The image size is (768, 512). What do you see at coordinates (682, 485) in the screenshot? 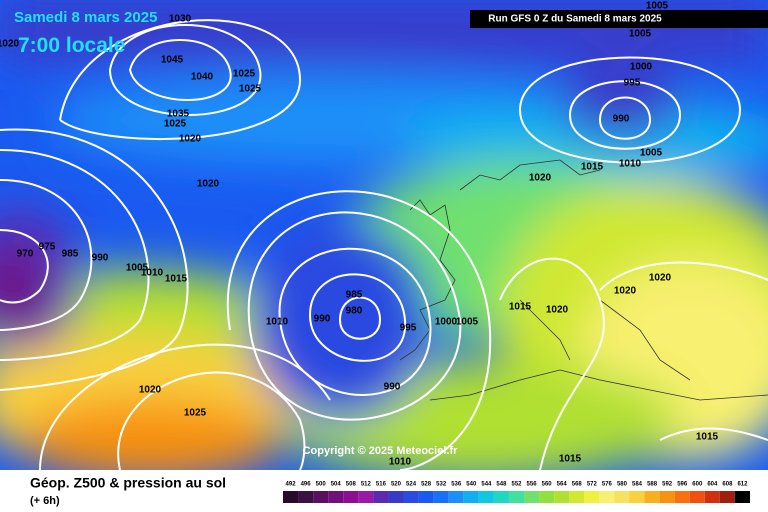
I see `scale-label: 596` at bounding box center [682, 485].